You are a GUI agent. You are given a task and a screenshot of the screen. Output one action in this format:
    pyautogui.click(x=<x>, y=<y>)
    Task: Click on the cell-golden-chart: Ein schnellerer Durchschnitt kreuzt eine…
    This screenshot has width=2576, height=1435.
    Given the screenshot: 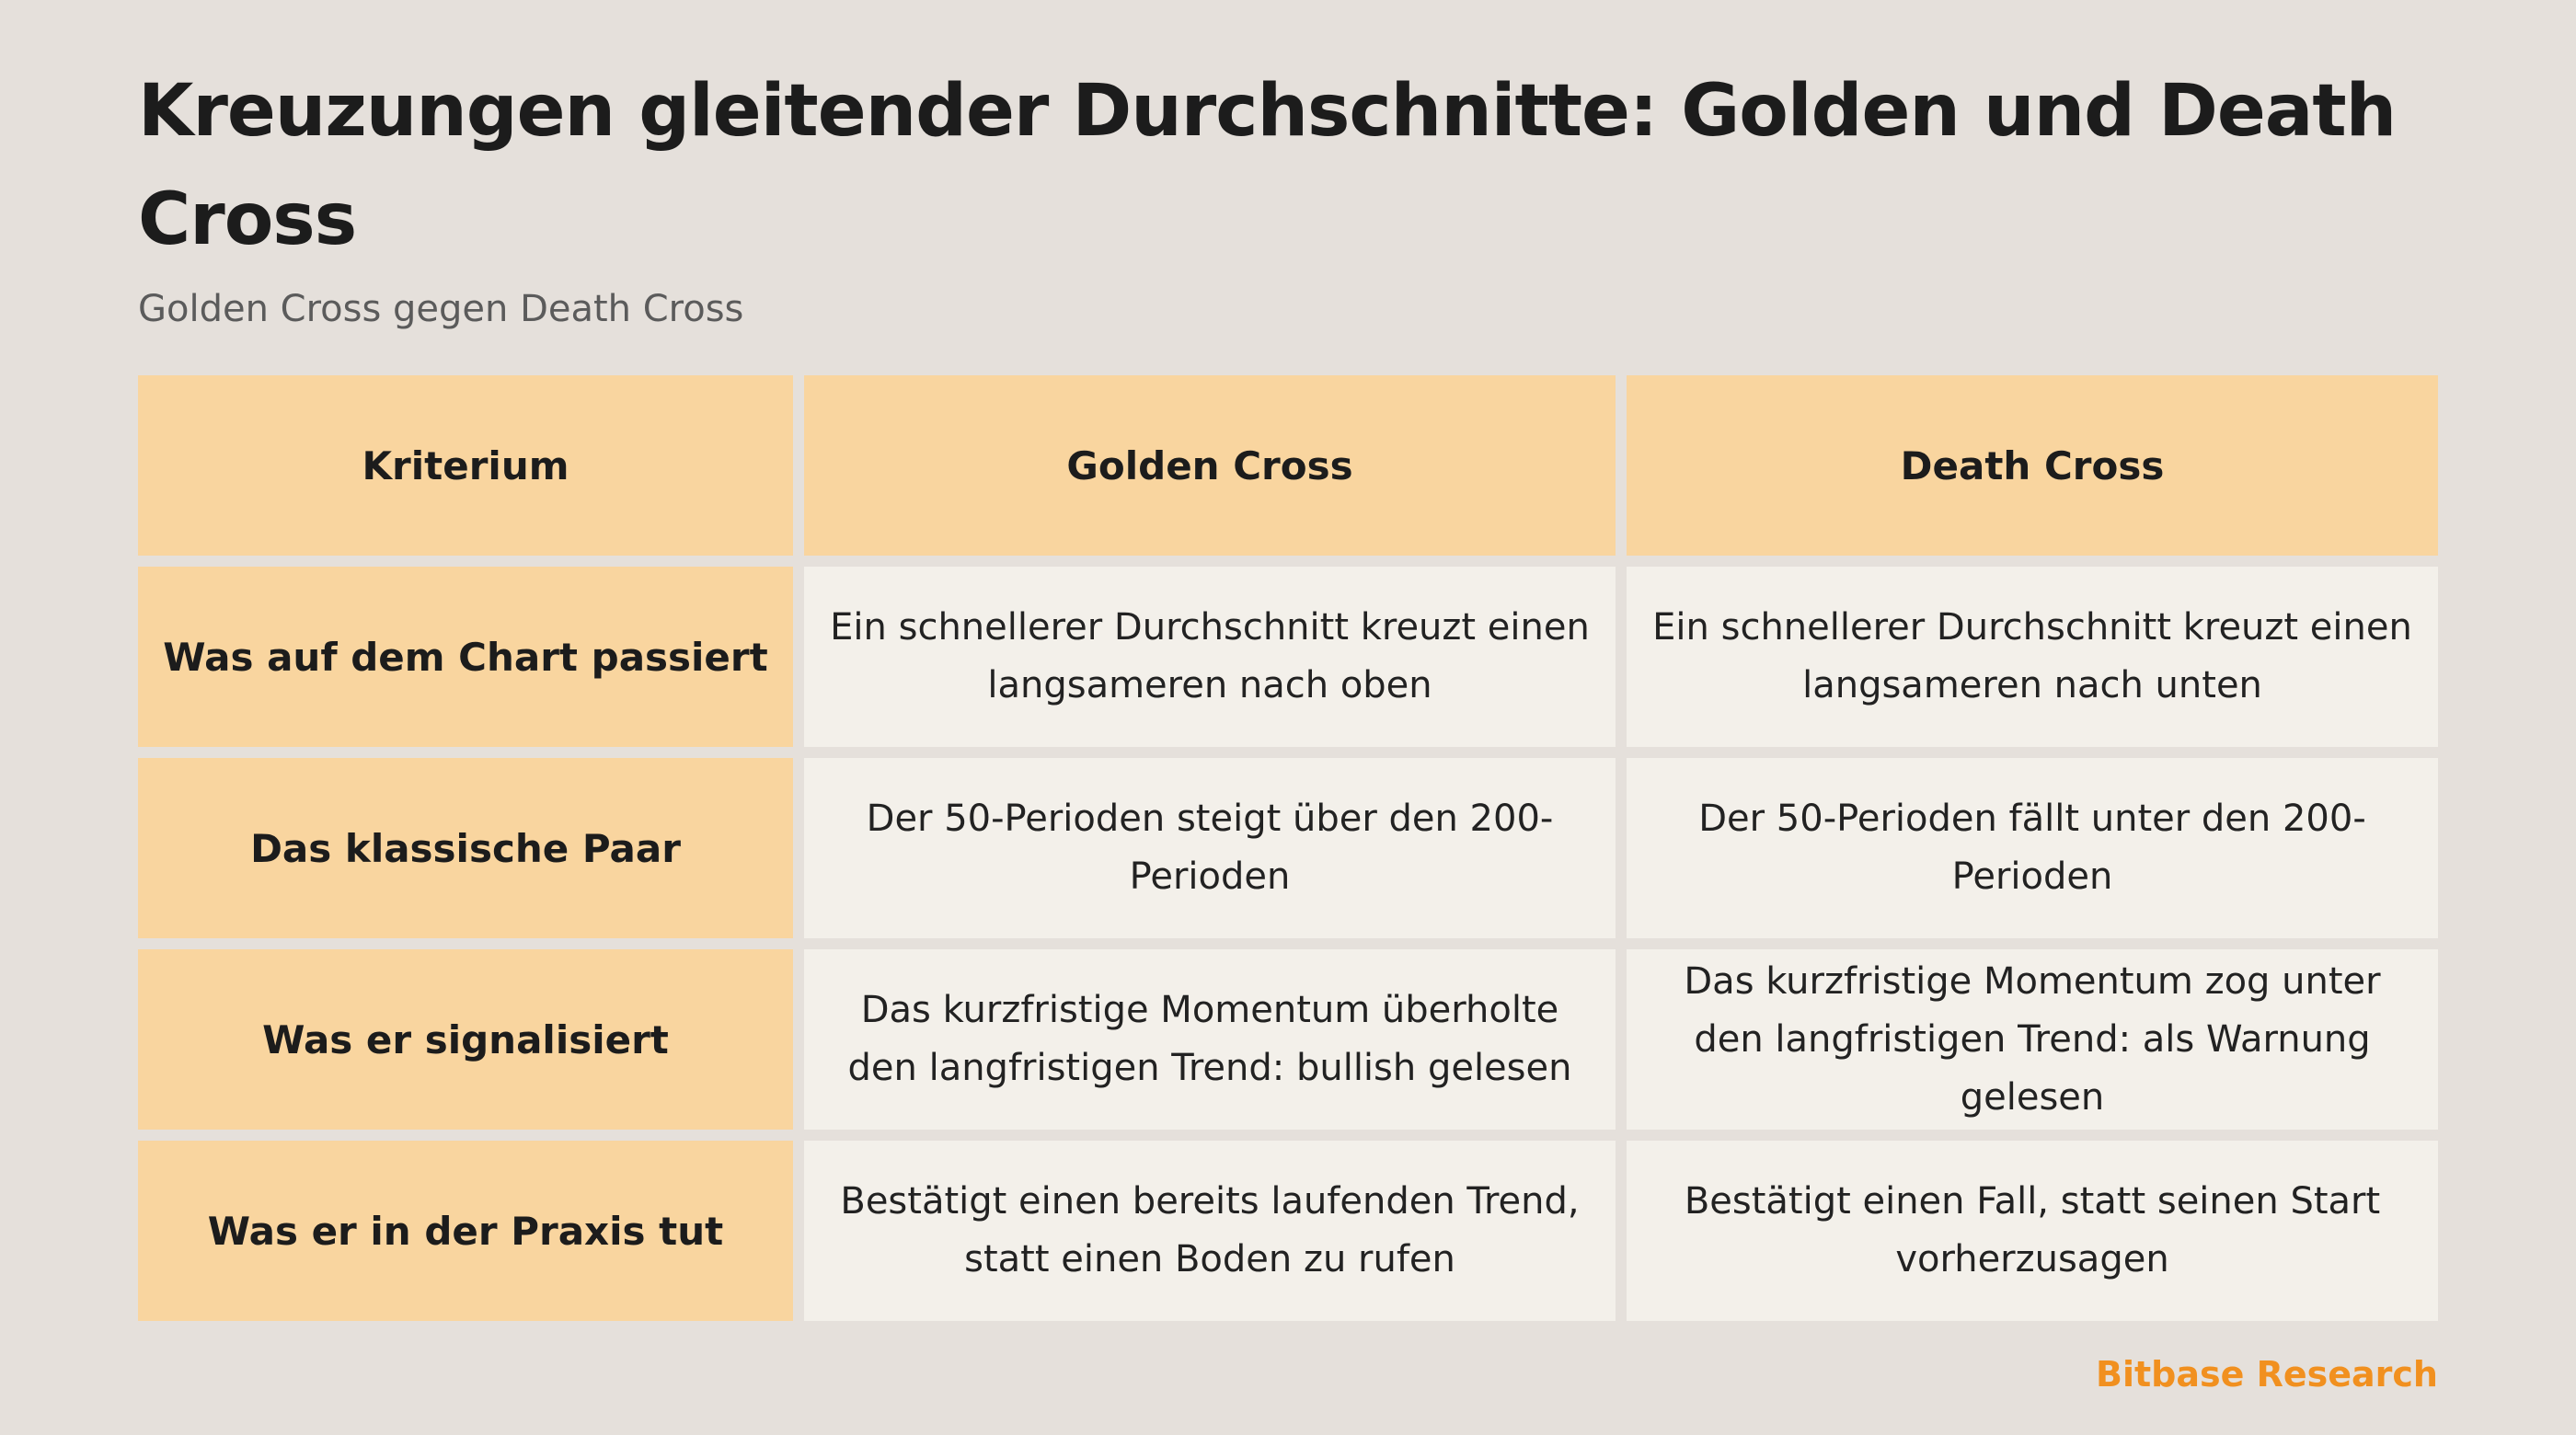 What is the action you would take?
    pyautogui.click(x=1210, y=657)
    